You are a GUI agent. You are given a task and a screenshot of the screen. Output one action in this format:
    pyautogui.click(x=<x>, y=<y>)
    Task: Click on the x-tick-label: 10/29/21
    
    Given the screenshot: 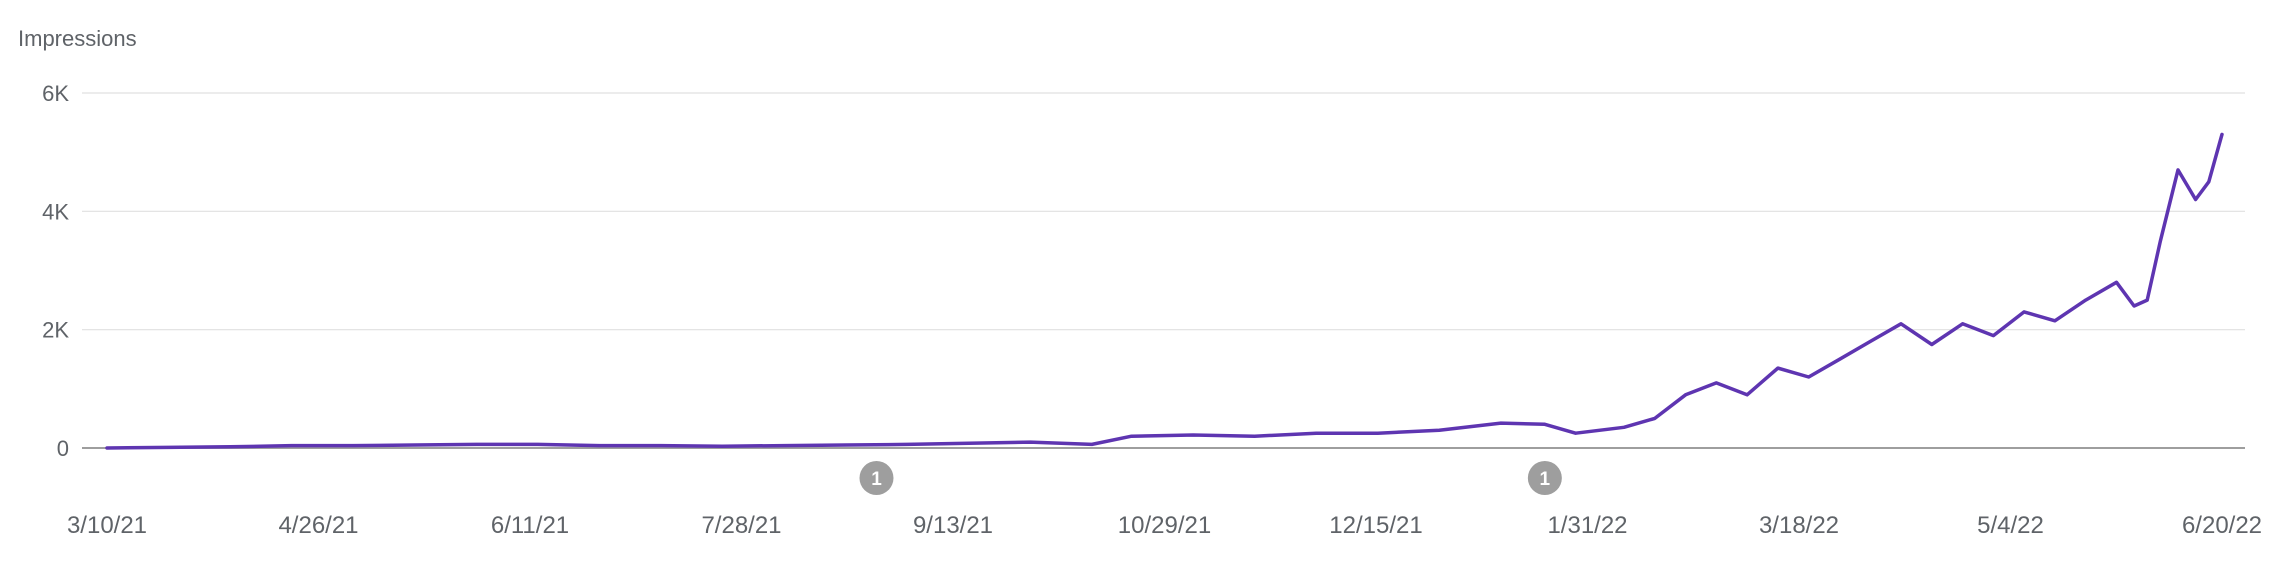 What is the action you would take?
    pyautogui.click(x=1164, y=525)
    